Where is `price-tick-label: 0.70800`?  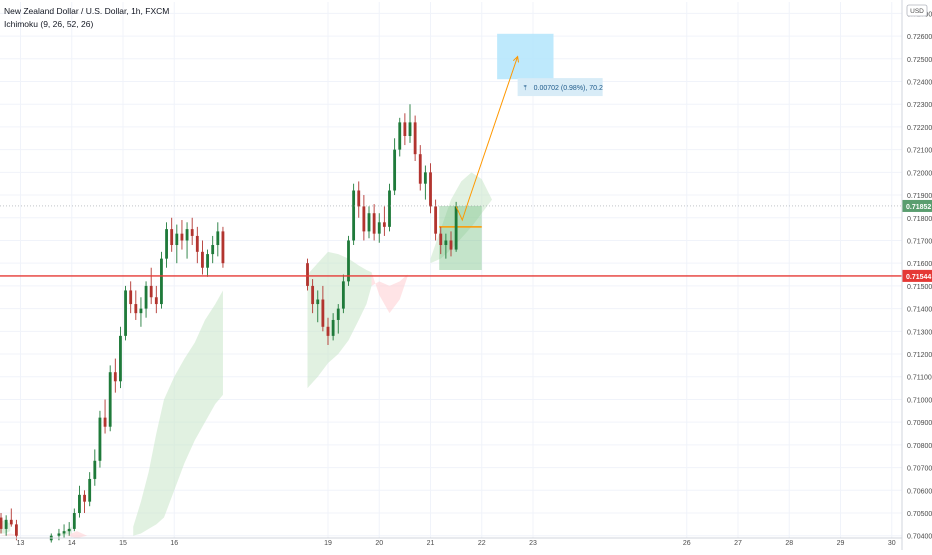 price-tick-label: 0.70800 is located at coordinates (919, 446).